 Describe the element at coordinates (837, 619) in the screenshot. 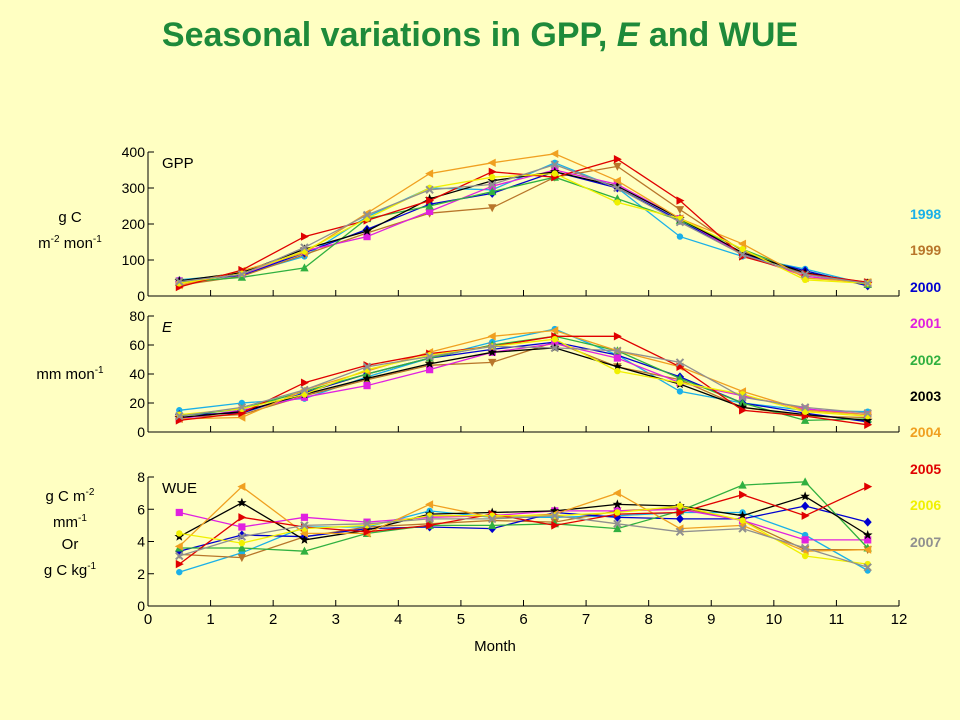

I see `x-tick-label: 11` at that location.